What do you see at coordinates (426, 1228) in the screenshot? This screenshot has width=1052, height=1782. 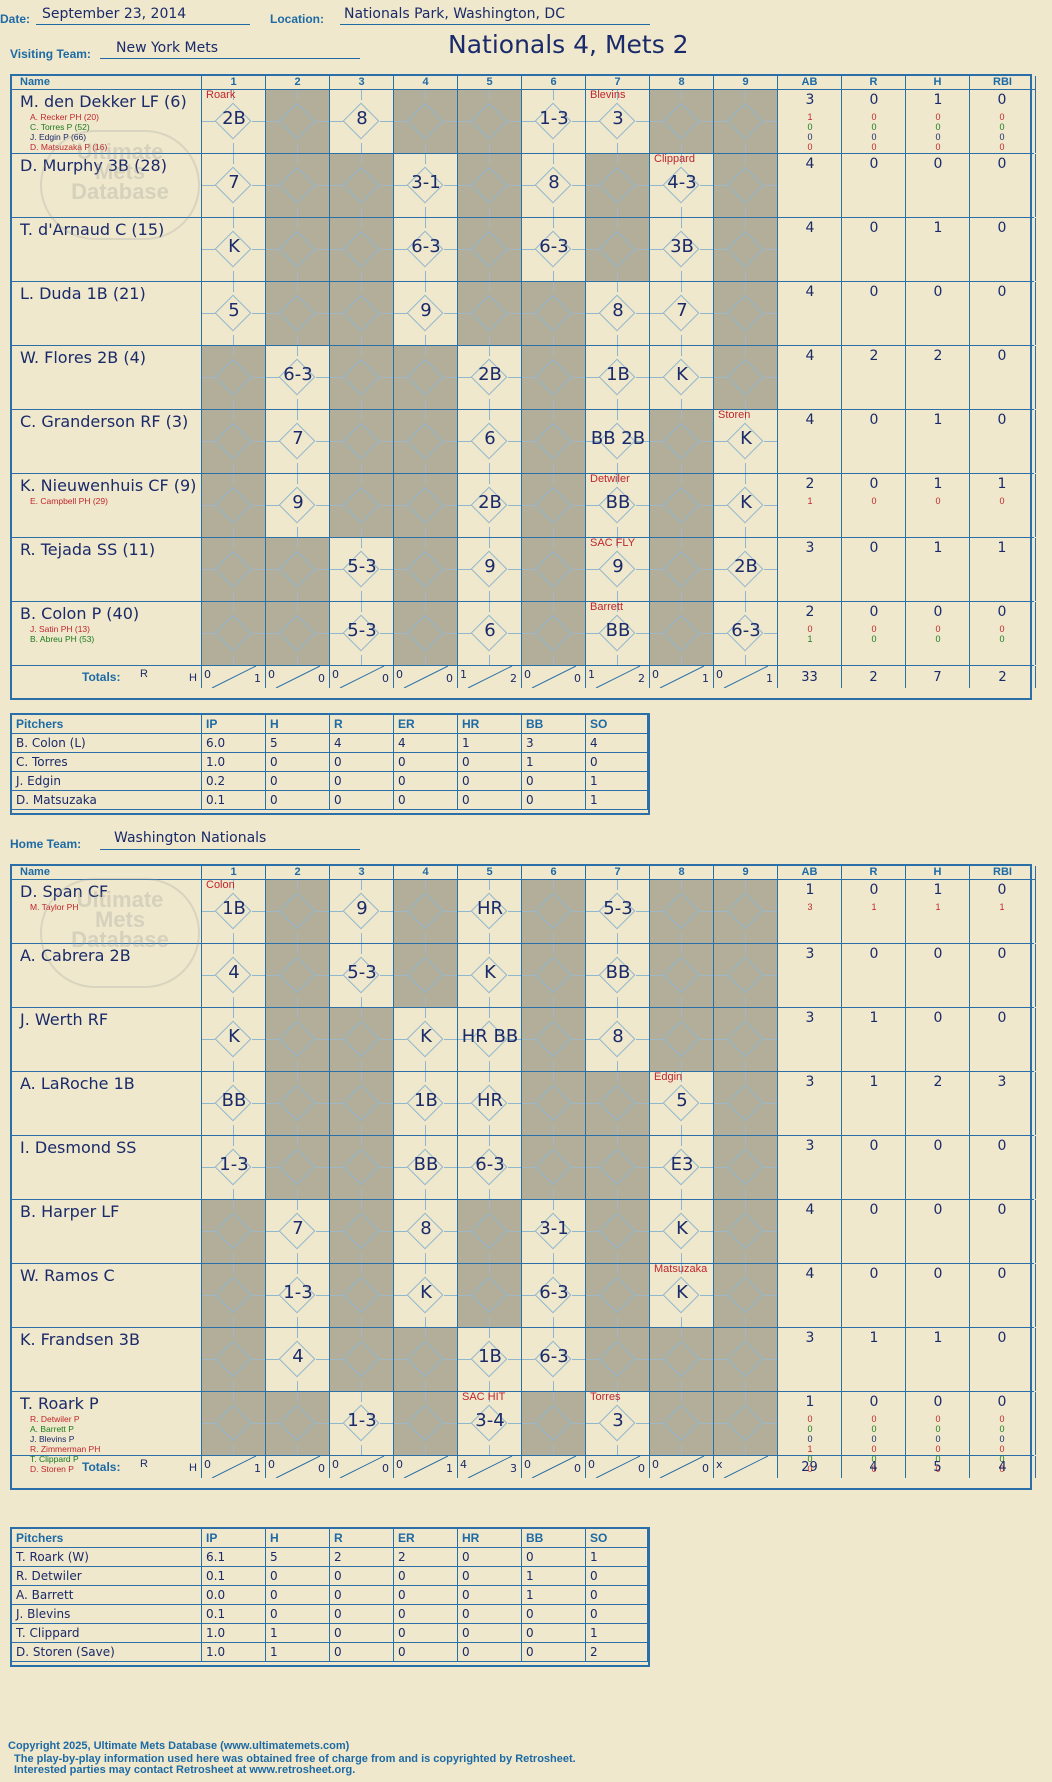 I see `play-result: 8` at bounding box center [426, 1228].